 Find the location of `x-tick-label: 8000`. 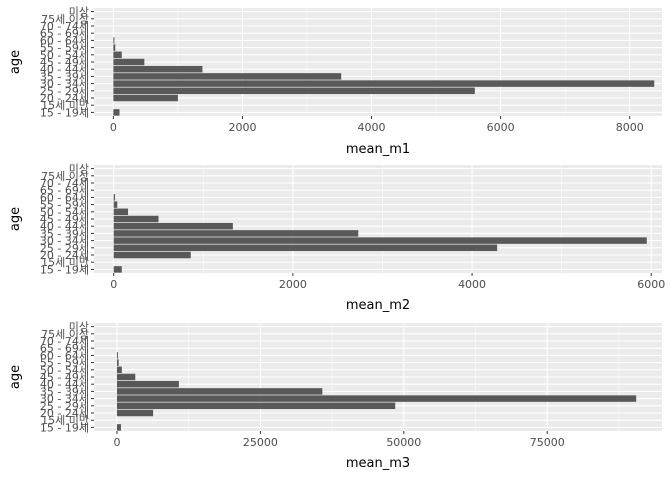

x-tick-label: 8000 is located at coordinates (630, 127).